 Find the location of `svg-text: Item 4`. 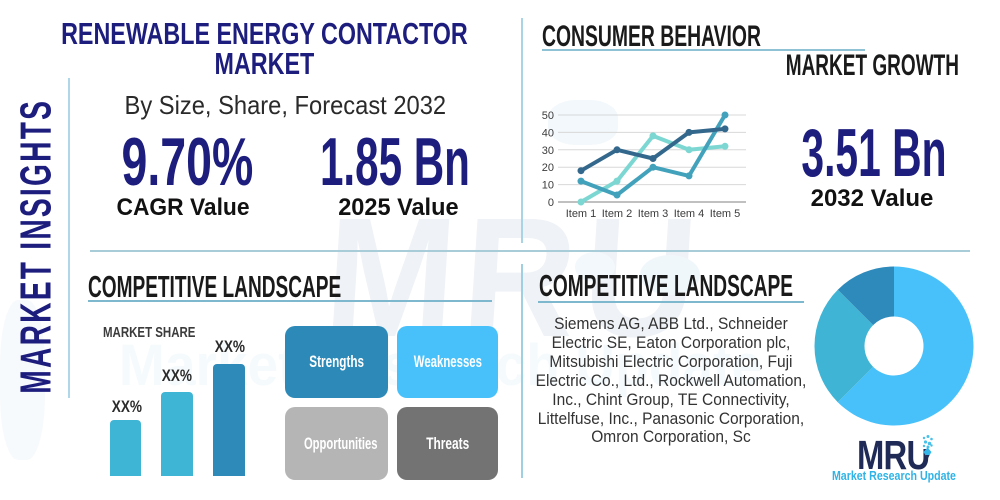

svg-text: Item 4 is located at coordinates (689, 214).